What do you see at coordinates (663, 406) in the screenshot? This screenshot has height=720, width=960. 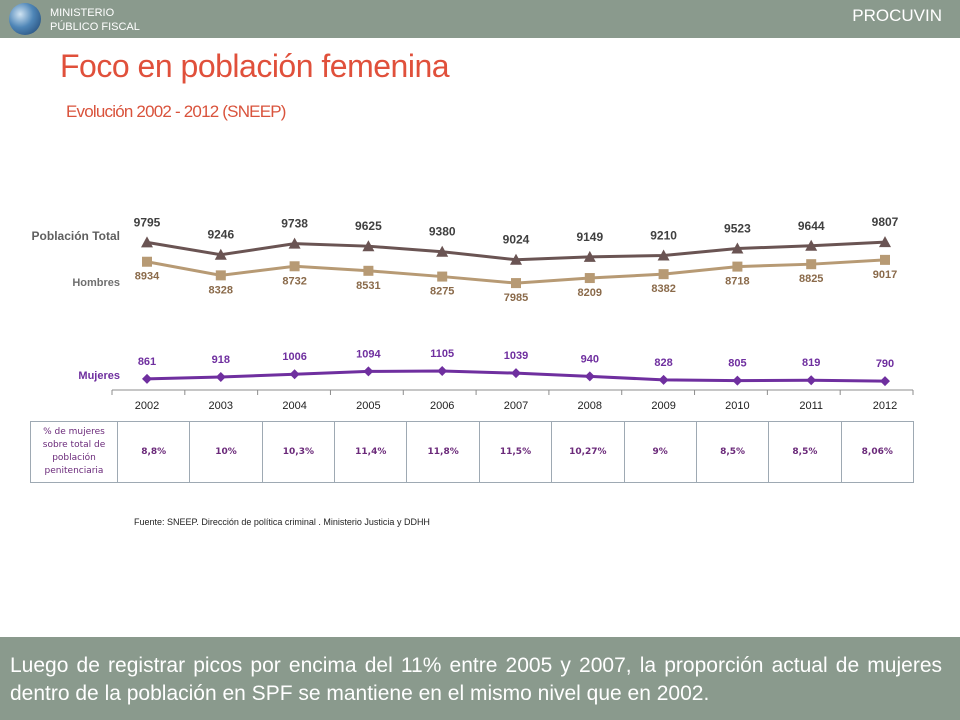 I see `x-tick-label-2009: 2009` at bounding box center [663, 406].